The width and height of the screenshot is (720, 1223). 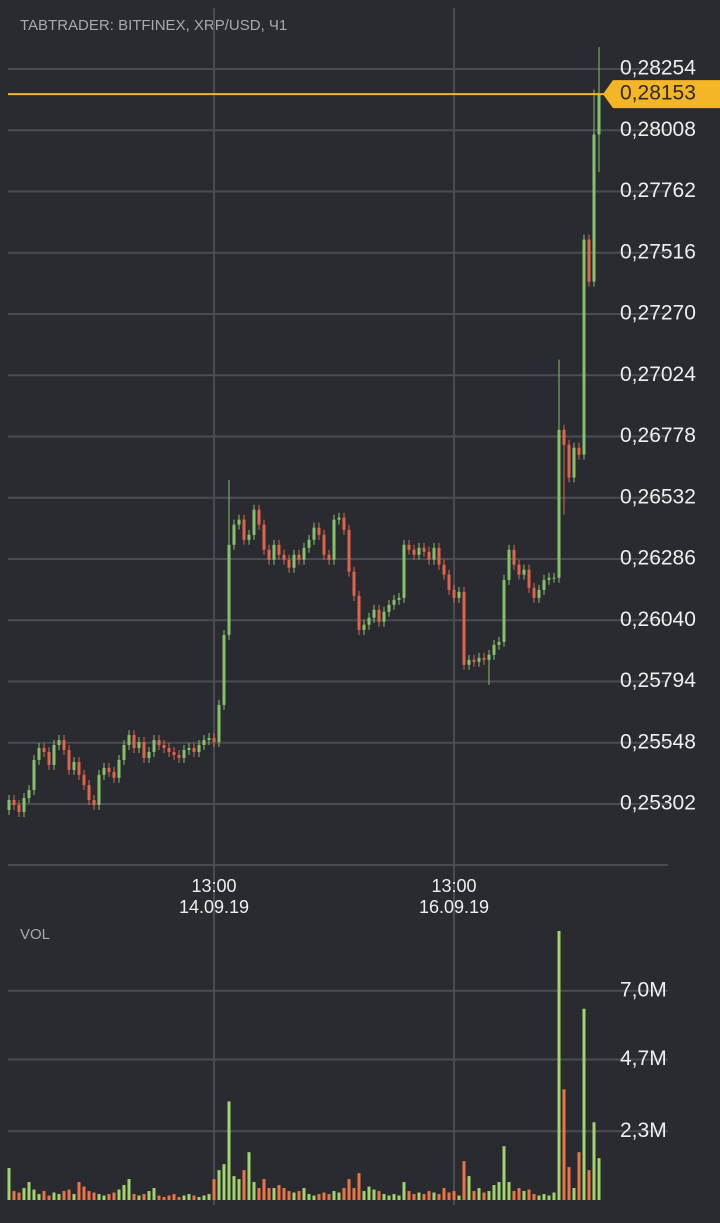 I want to click on last-price-tag, so click(x=661, y=94).